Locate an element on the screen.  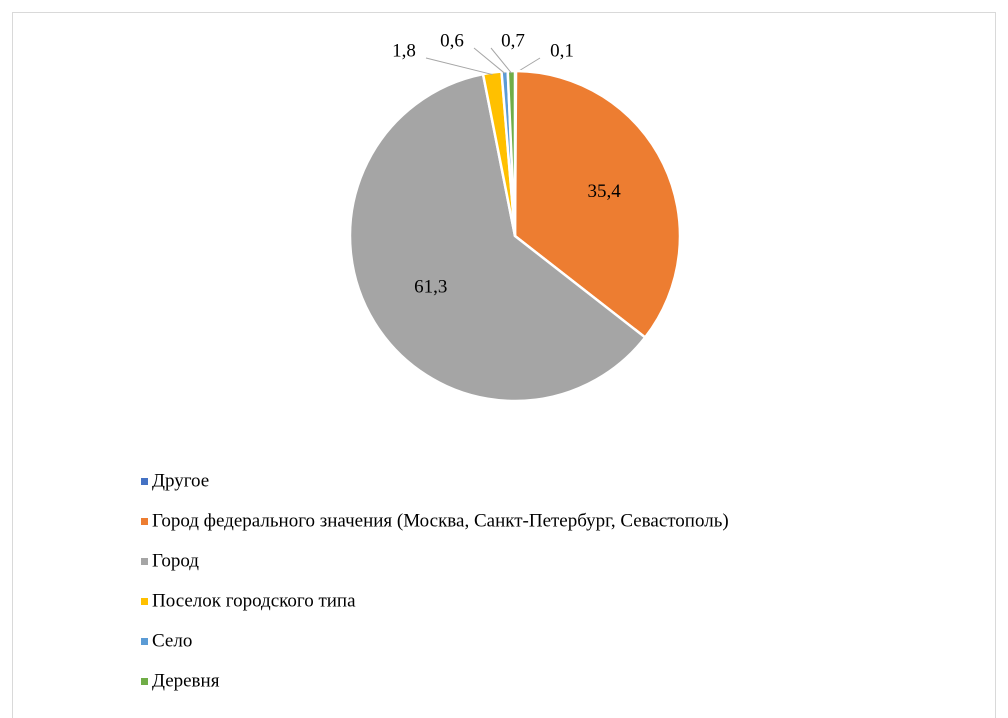
data-label: 0,1 is located at coordinates (562, 50).